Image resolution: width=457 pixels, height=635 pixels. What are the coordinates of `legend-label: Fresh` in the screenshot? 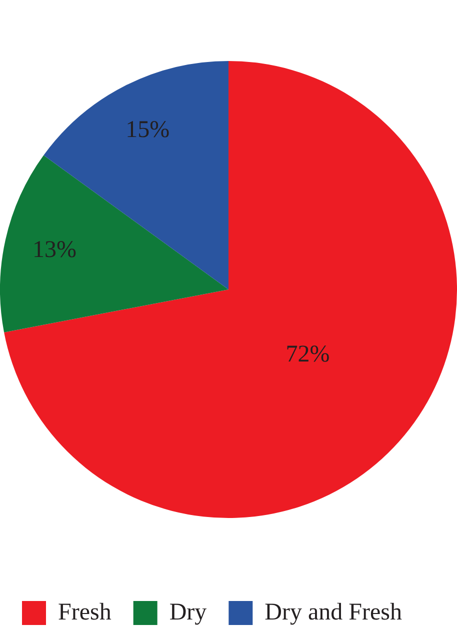 It's located at (85, 612).